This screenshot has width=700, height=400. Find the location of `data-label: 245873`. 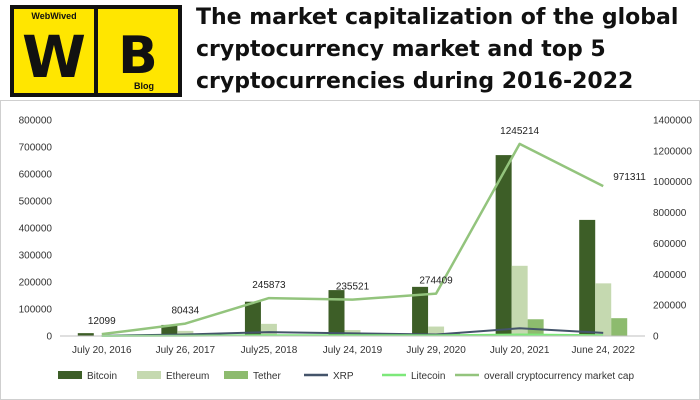

data-label: 245873 is located at coordinates (269, 285).